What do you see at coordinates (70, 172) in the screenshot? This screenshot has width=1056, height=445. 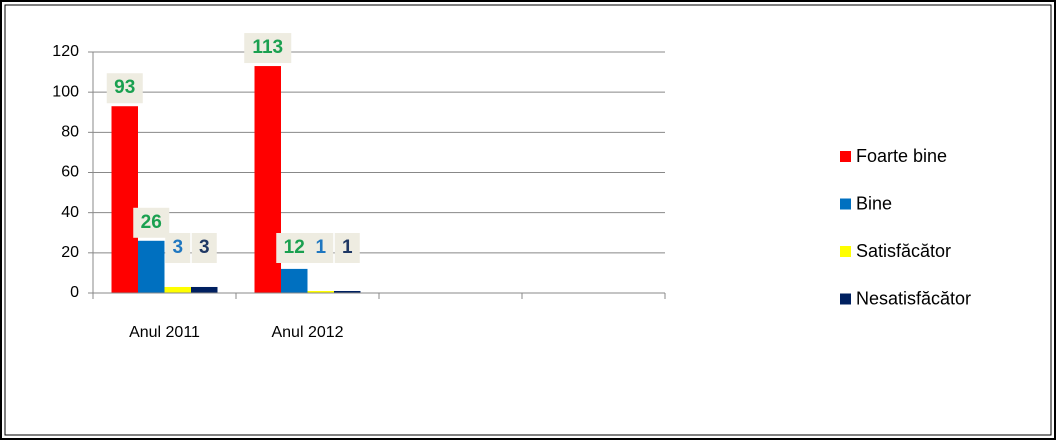 I see `y-tick-label: 60` at bounding box center [70, 172].